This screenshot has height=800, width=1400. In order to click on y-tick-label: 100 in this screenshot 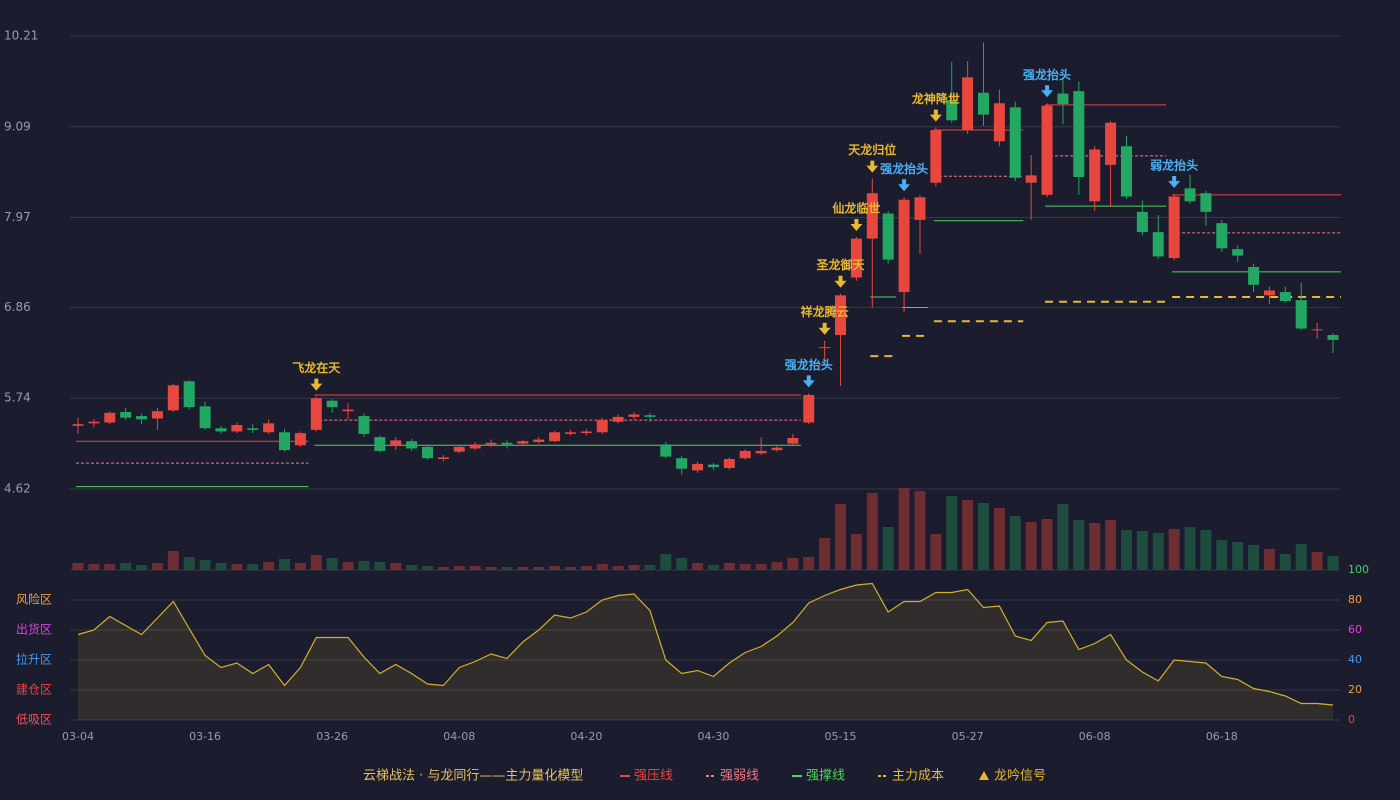, I will do `click(1358, 569)`.